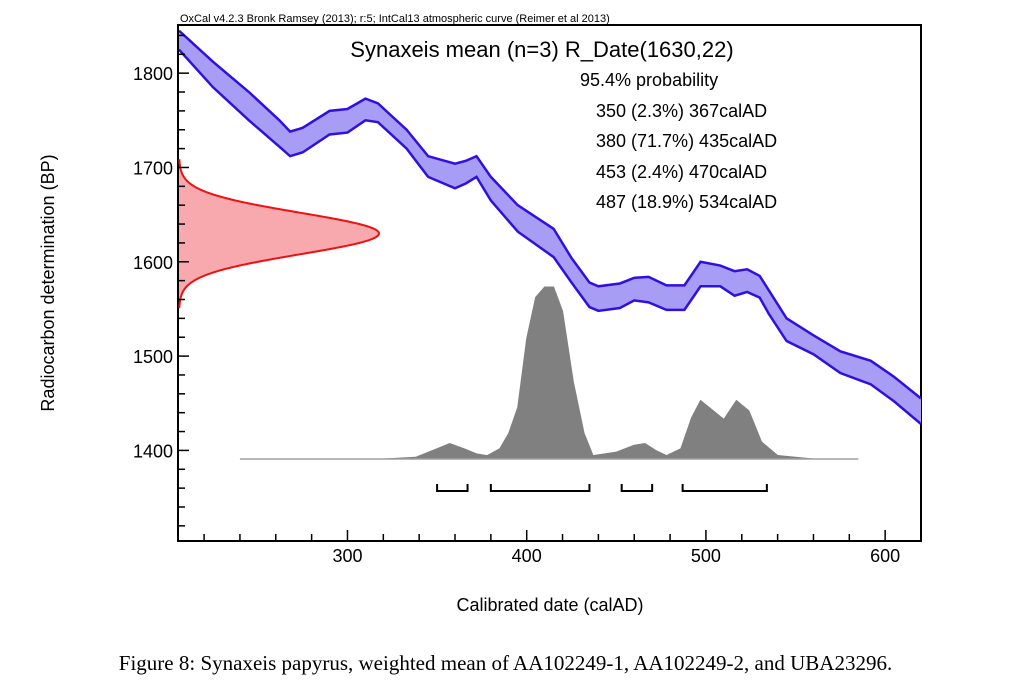 This screenshot has width=1011, height=692. What do you see at coordinates (706, 556) in the screenshot?
I see `x-tick-label: 500` at bounding box center [706, 556].